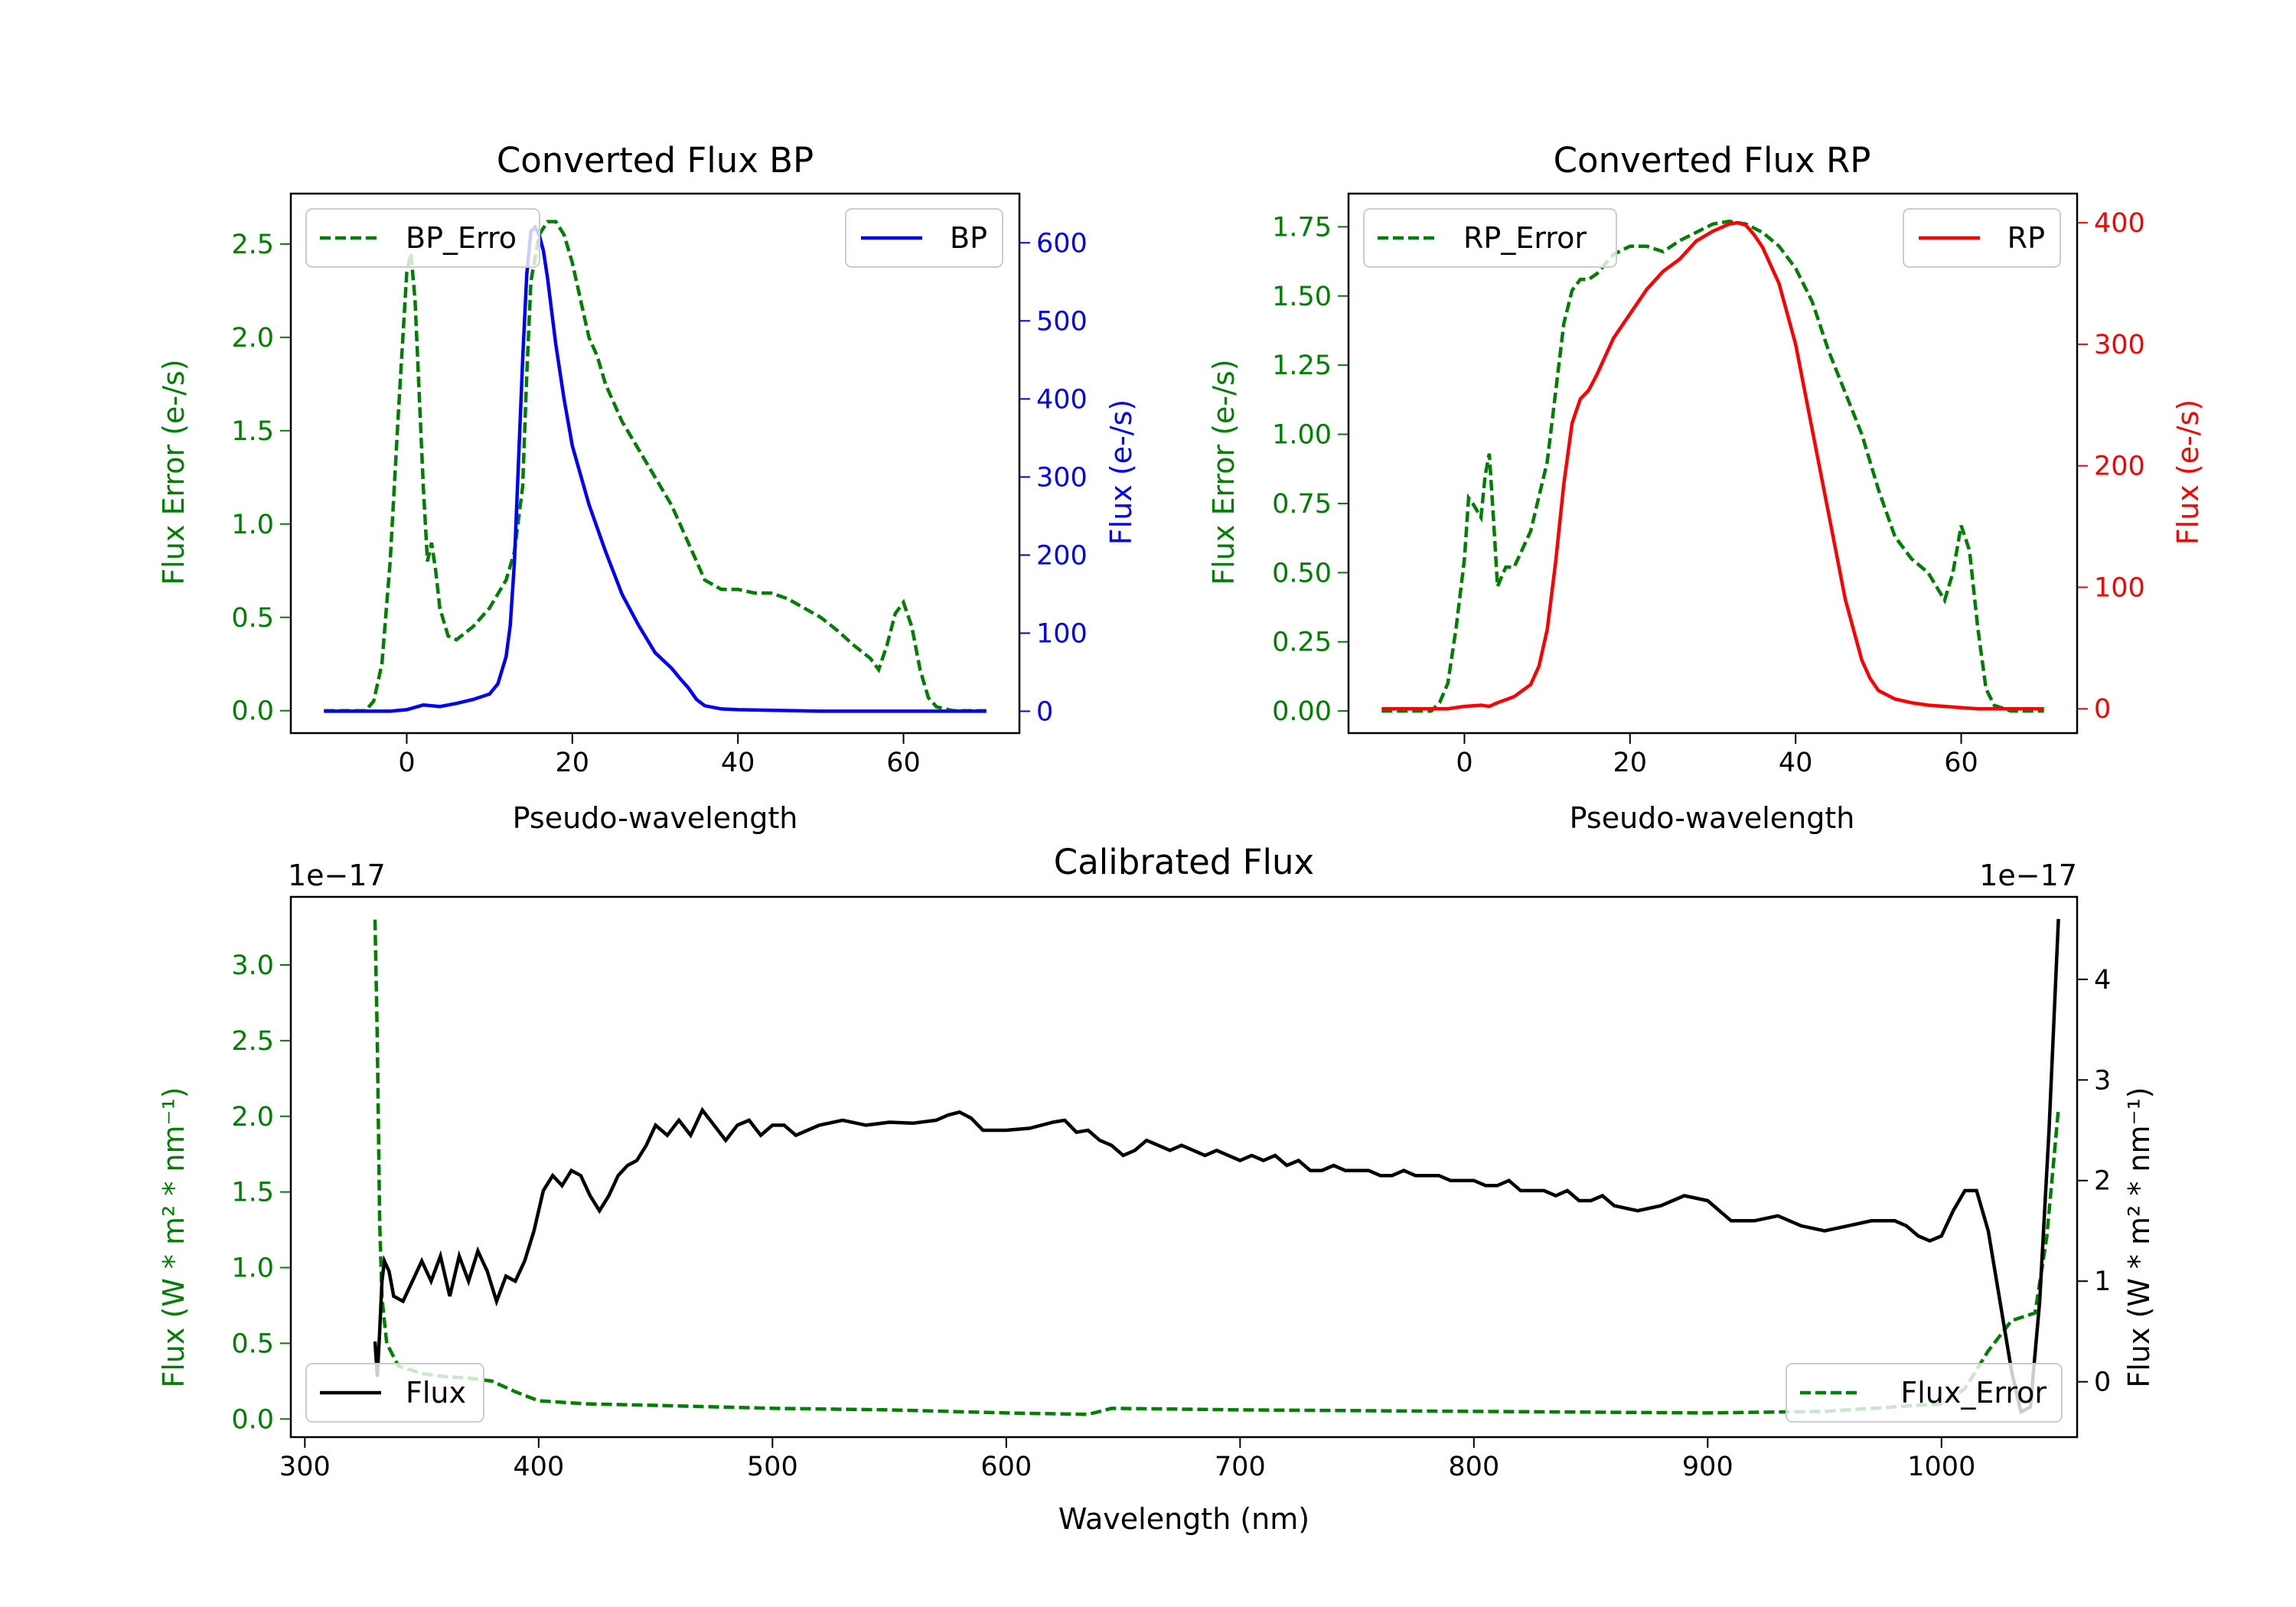  I want to click on bp-right-y-tick-label: 400, so click(1062, 399).